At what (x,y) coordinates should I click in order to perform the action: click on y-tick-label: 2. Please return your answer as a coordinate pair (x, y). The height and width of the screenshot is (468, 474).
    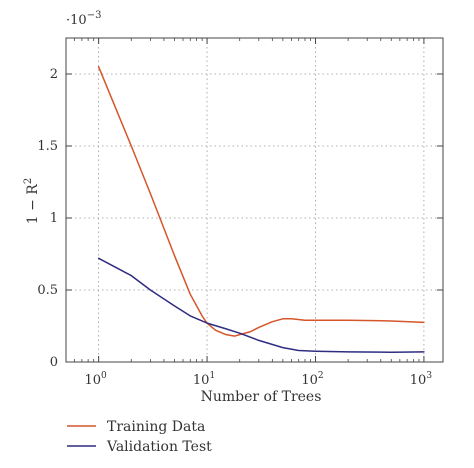
    Looking at the image, I should click on (54, 74).